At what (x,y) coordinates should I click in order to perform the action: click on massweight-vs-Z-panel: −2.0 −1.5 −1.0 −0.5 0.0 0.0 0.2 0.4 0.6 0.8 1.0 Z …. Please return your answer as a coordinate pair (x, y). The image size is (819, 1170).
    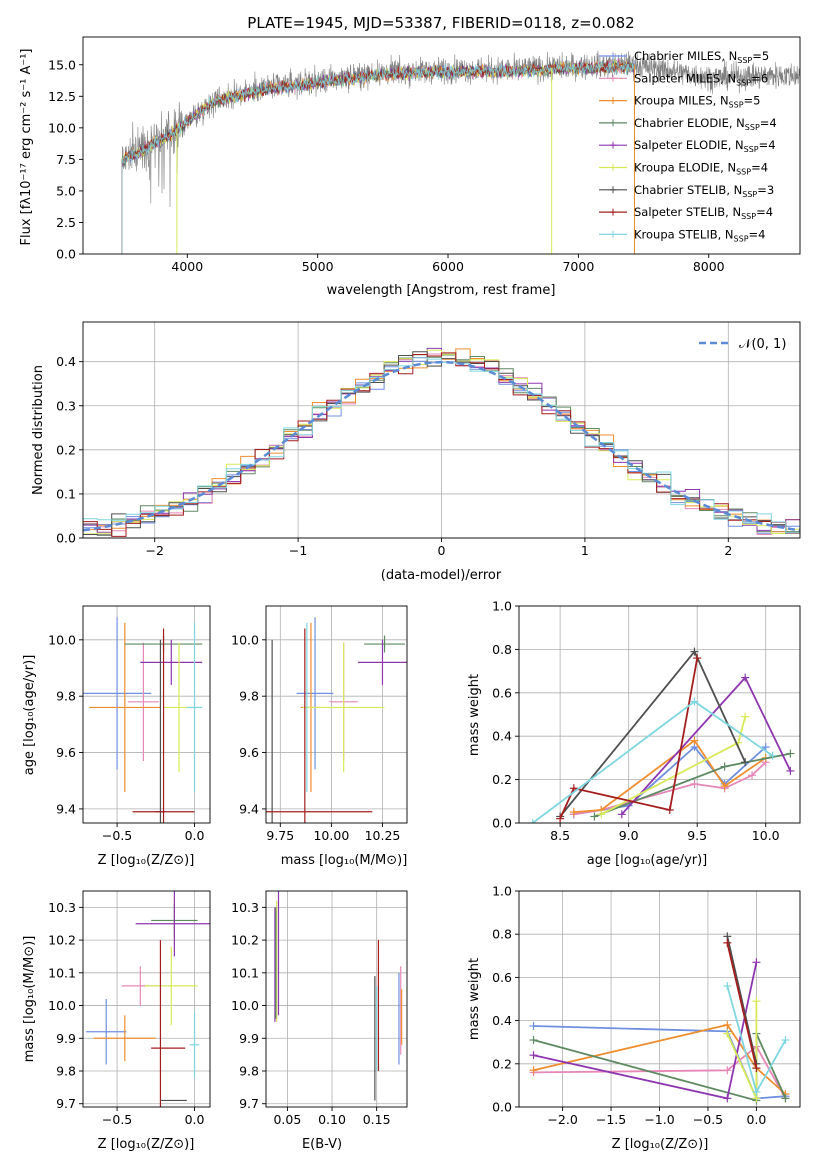
    Looking at the image, I should click on (634, 1018).